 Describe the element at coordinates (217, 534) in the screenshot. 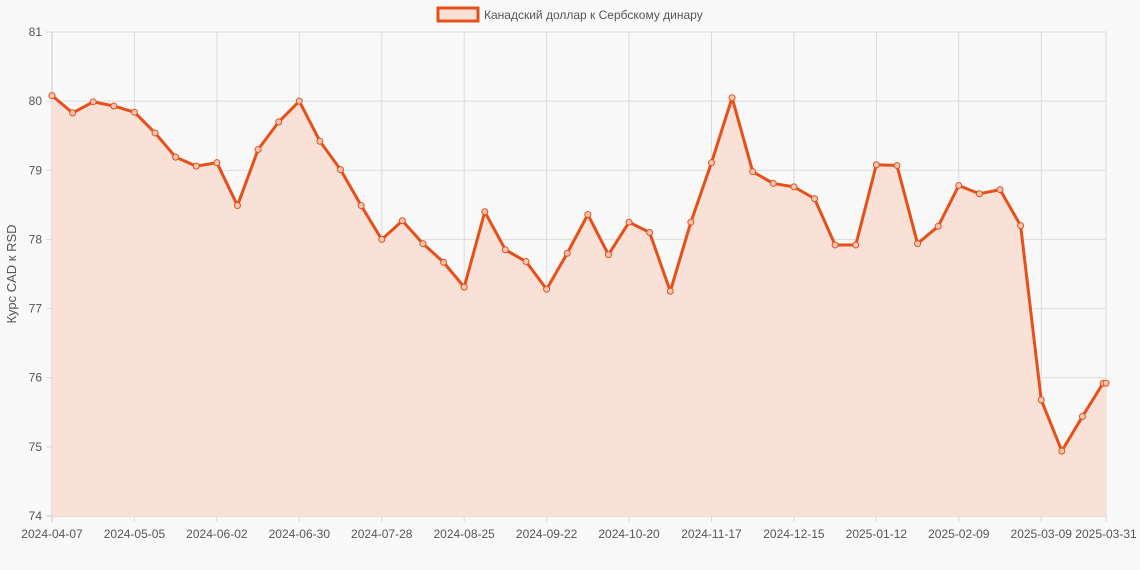

I see `x-tick-label: 2024-06-02` at that location.